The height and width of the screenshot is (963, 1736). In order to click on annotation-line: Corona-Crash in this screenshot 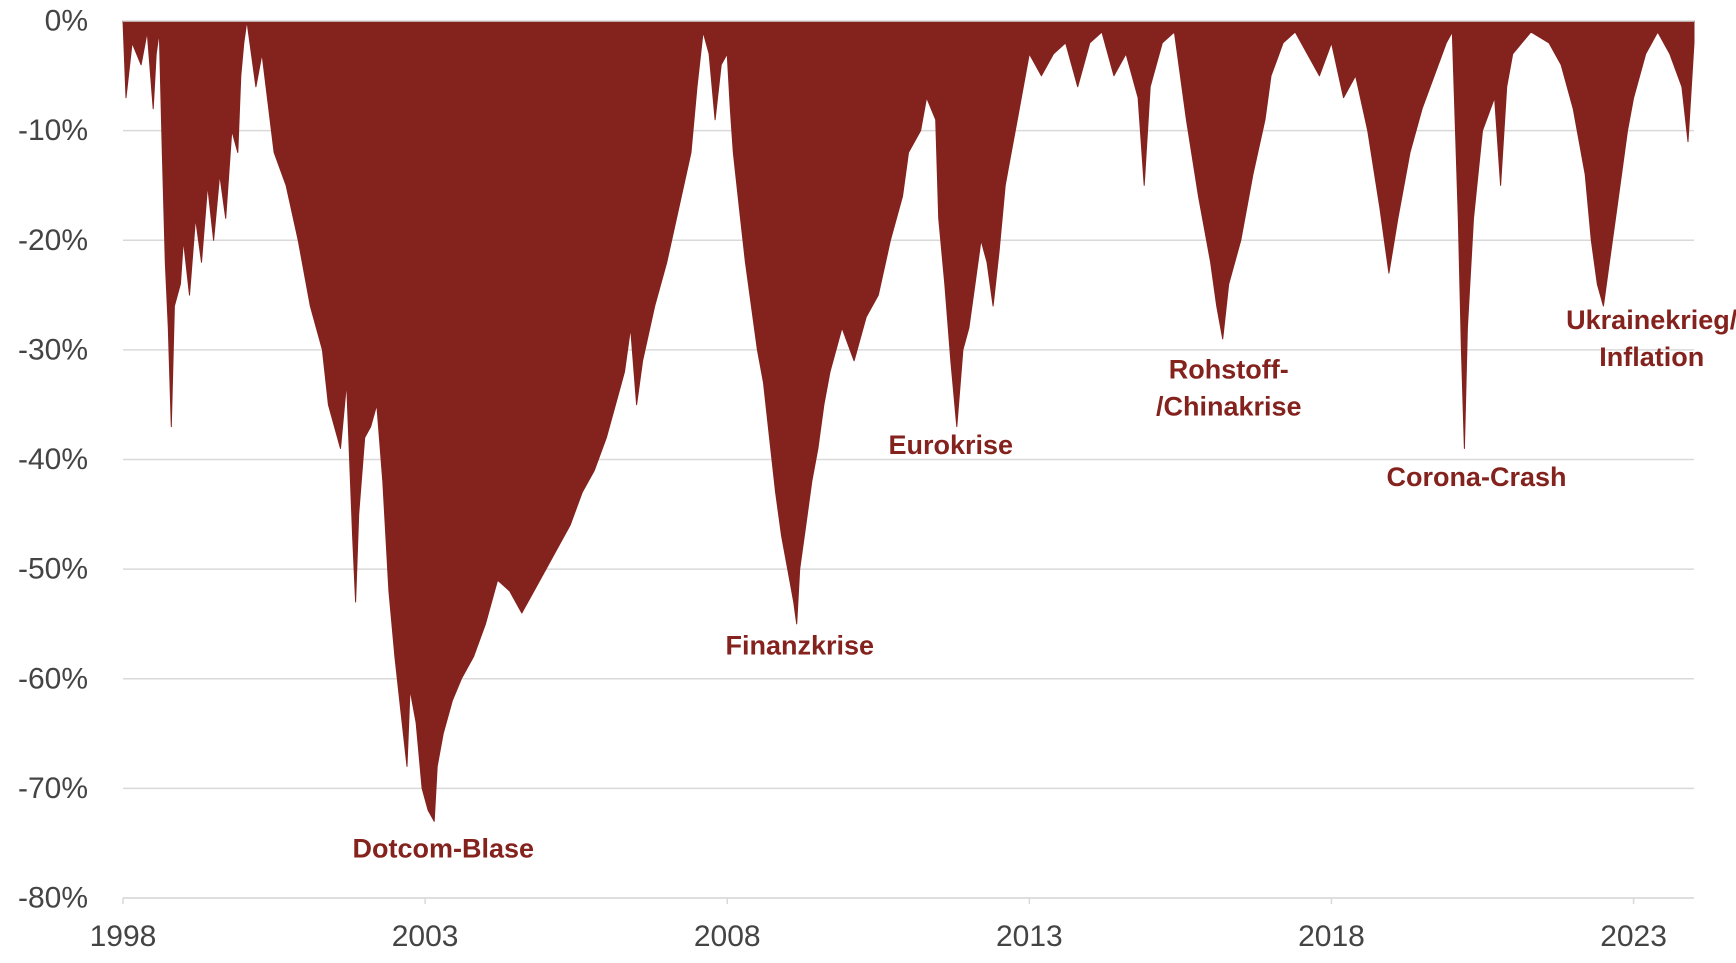, I will do `click(1476, 477)`.